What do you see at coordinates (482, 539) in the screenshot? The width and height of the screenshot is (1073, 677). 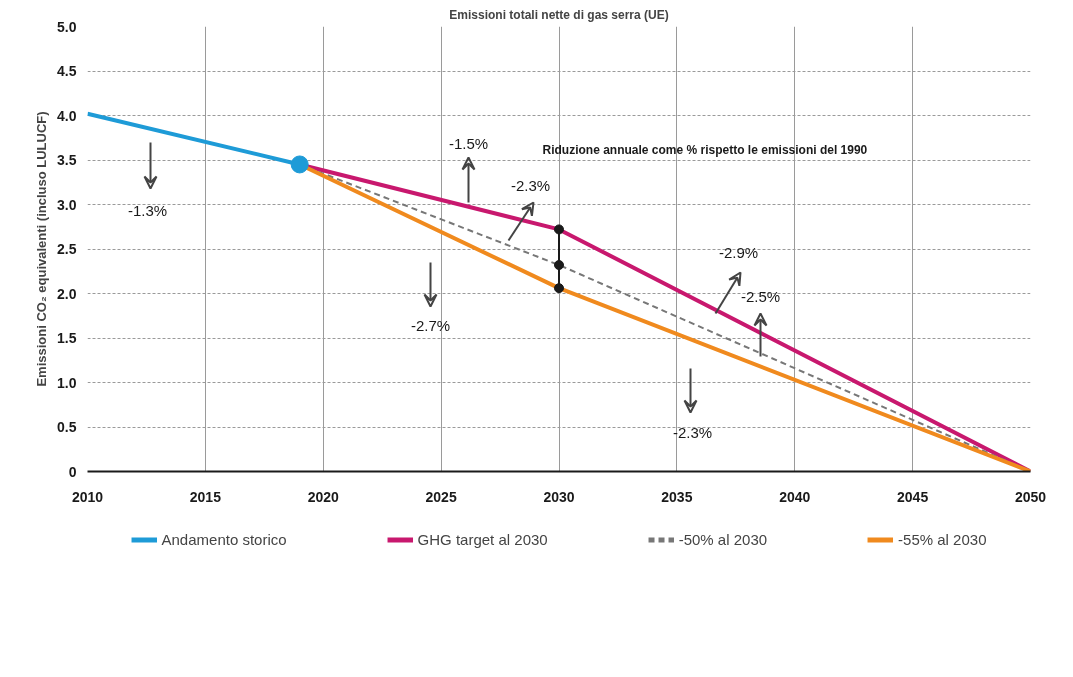 I see `legend-label: GHG target al 2030` at bounding box center [482, 539].